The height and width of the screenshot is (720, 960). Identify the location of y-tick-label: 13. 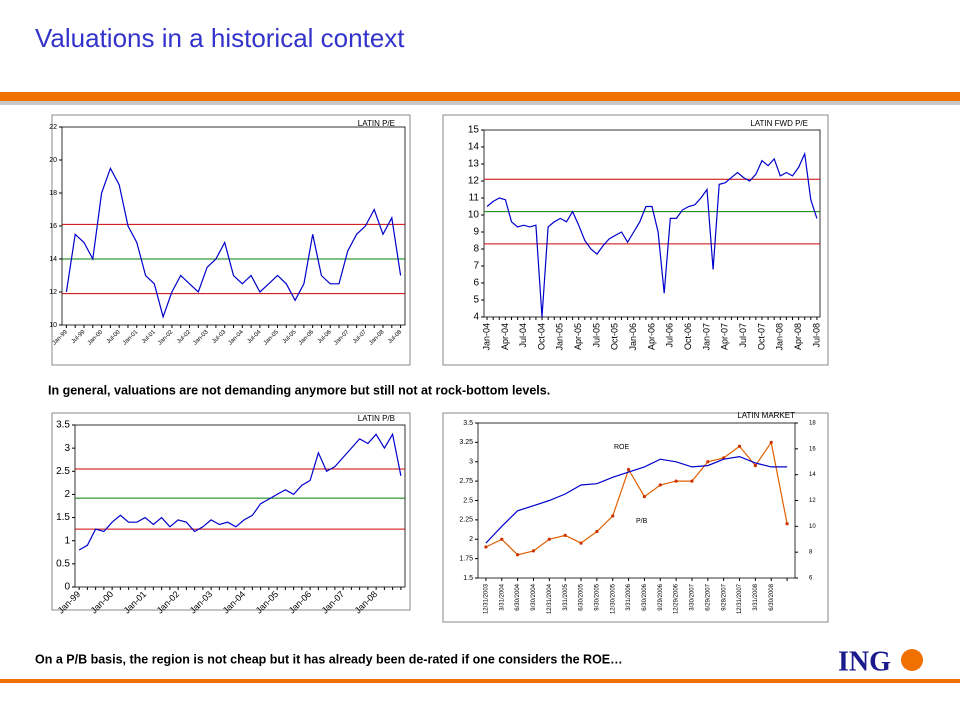
(474, 164).